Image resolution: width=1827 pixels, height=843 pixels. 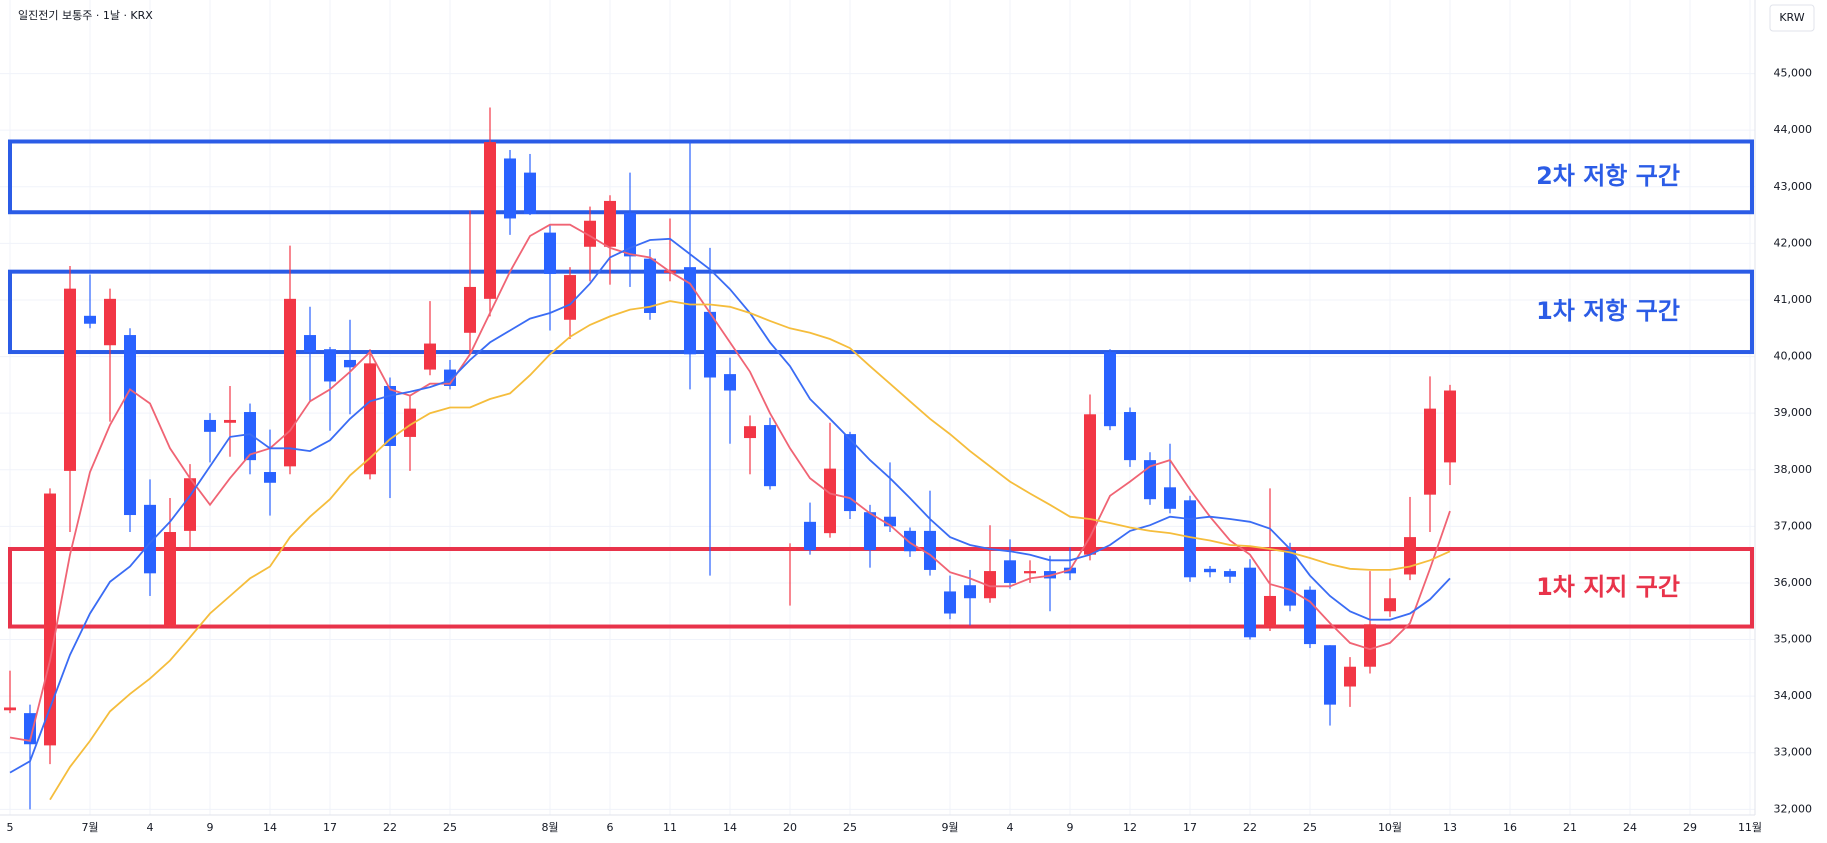 I want to click on y-tick-label: 33,000, so click(x=1793, y=752).